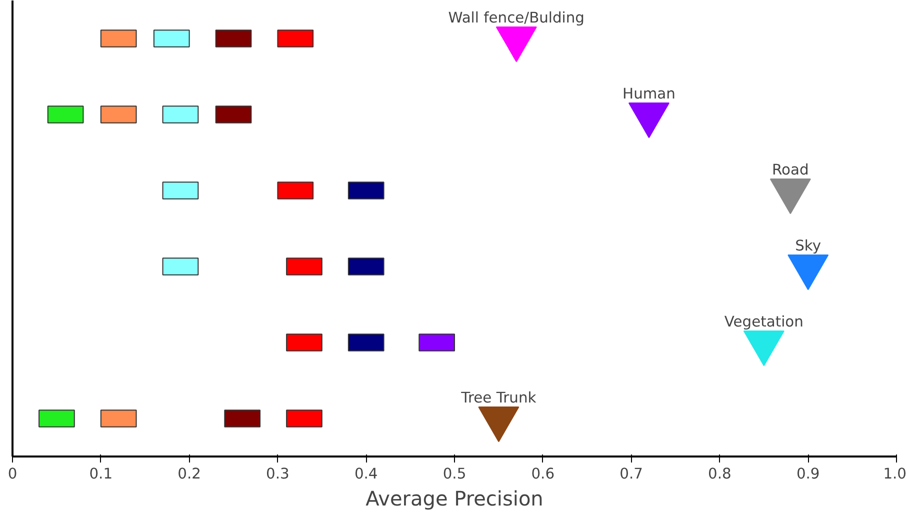 This screenshot has width=906, height=516. Describe the element at coordinates (720, 474) in the screenshot. I see `x-tick-label: 0.8` at that location.